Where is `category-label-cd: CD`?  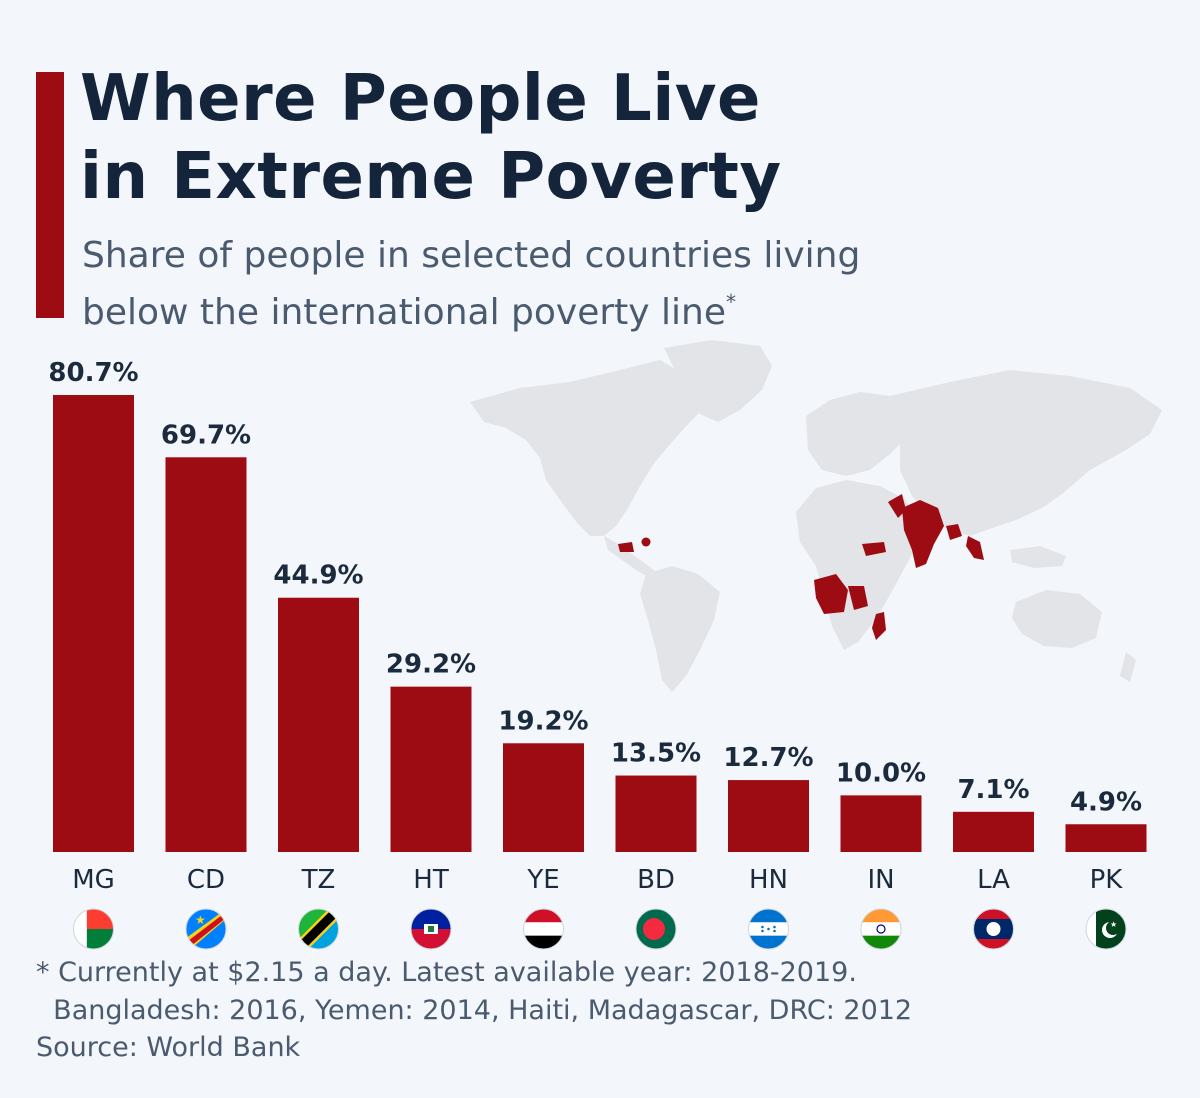
category-label-cd: CD is located at coordinates (206, 880).